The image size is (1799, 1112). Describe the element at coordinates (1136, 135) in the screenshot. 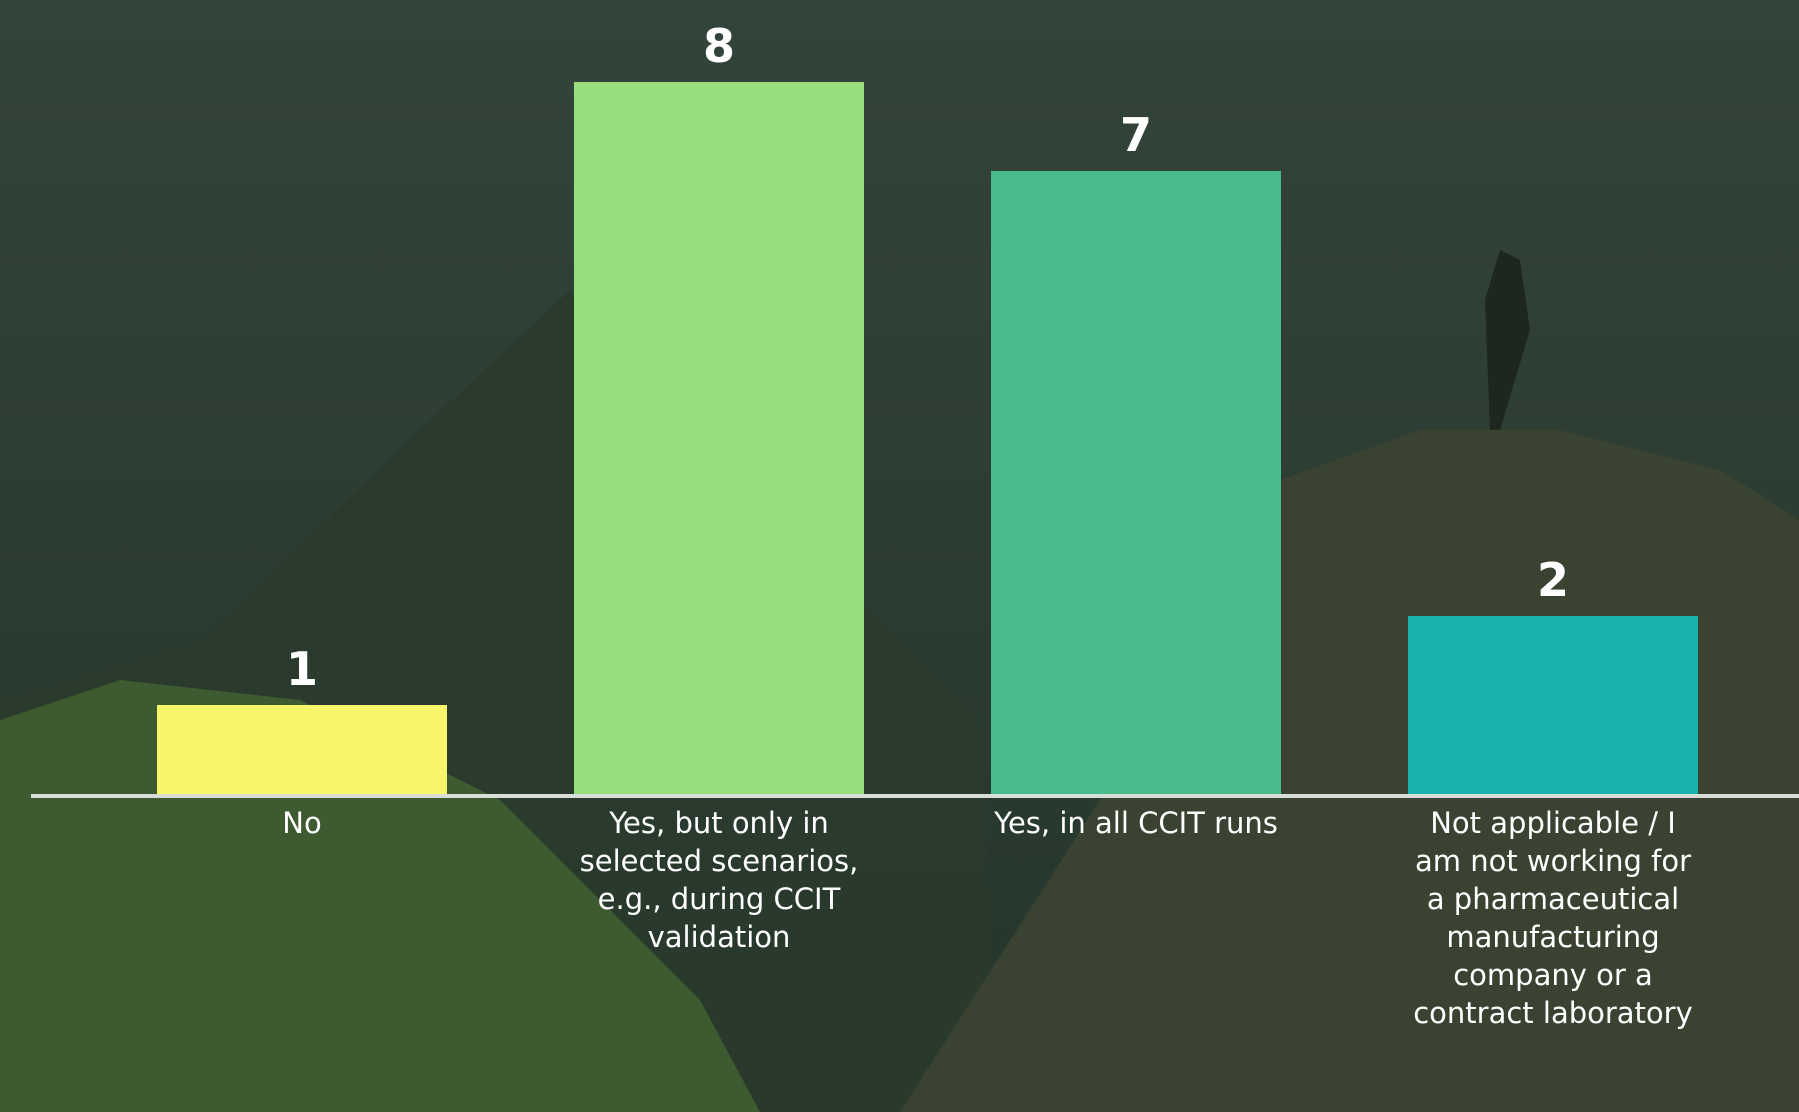

I see `value-label: 7` at that location.